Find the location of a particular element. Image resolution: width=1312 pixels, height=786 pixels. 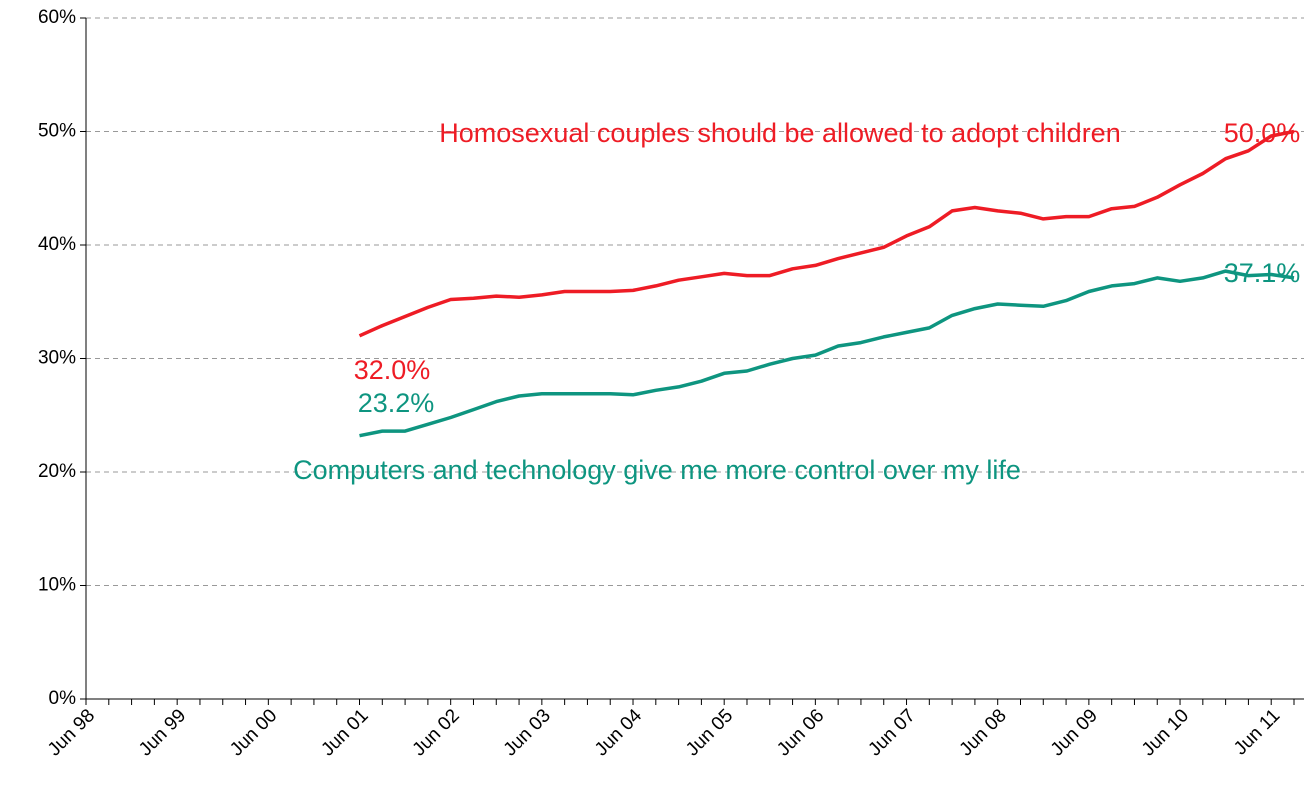

x-tick-label: Jun 03 is located at coordinates (527, 732).